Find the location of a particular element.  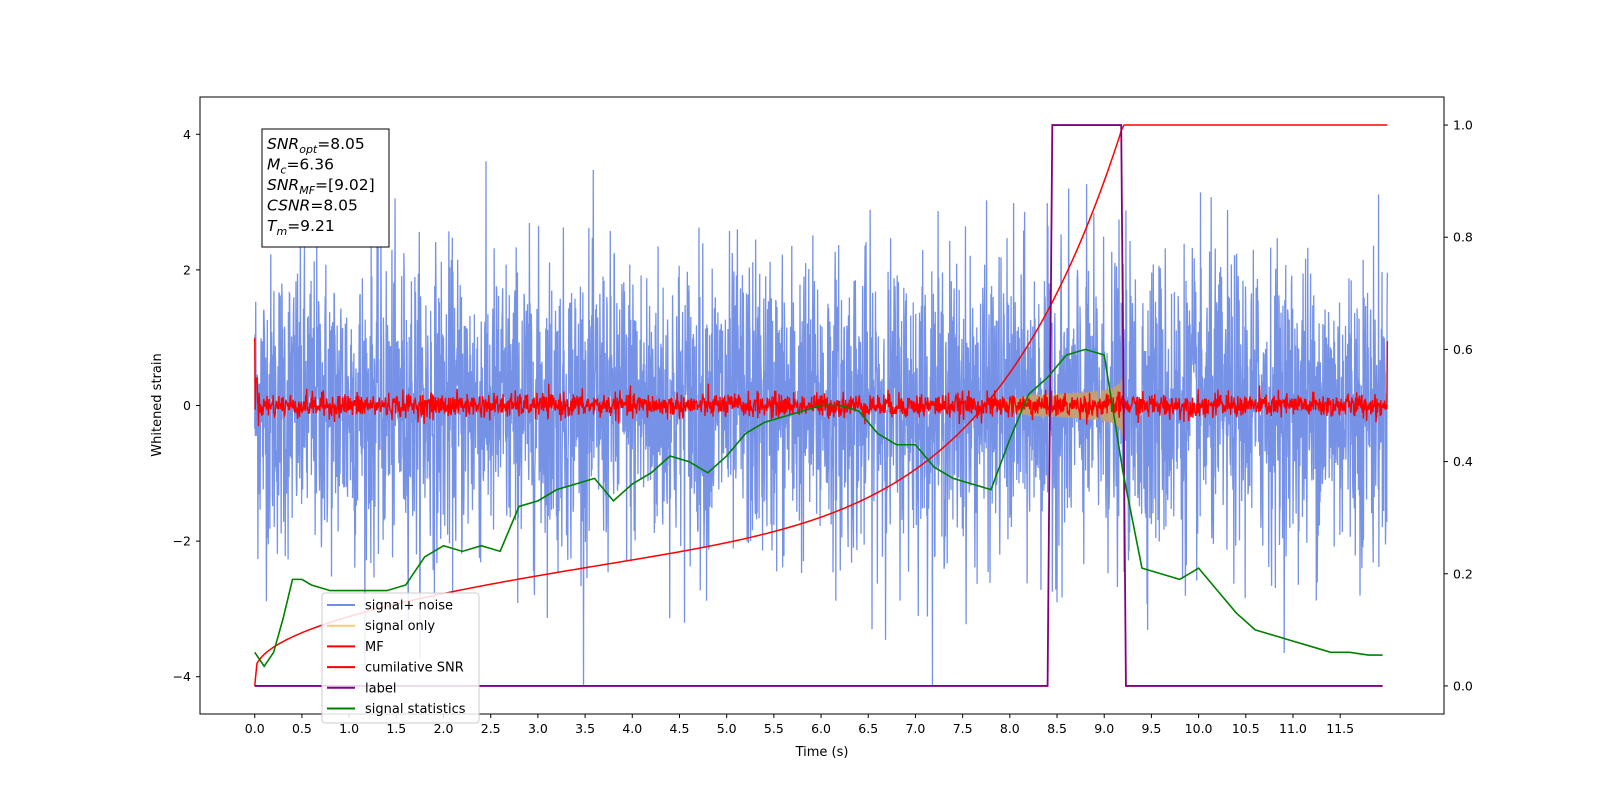

legend-entry-label: cumilative SNR is located at coordinates (414, 668).